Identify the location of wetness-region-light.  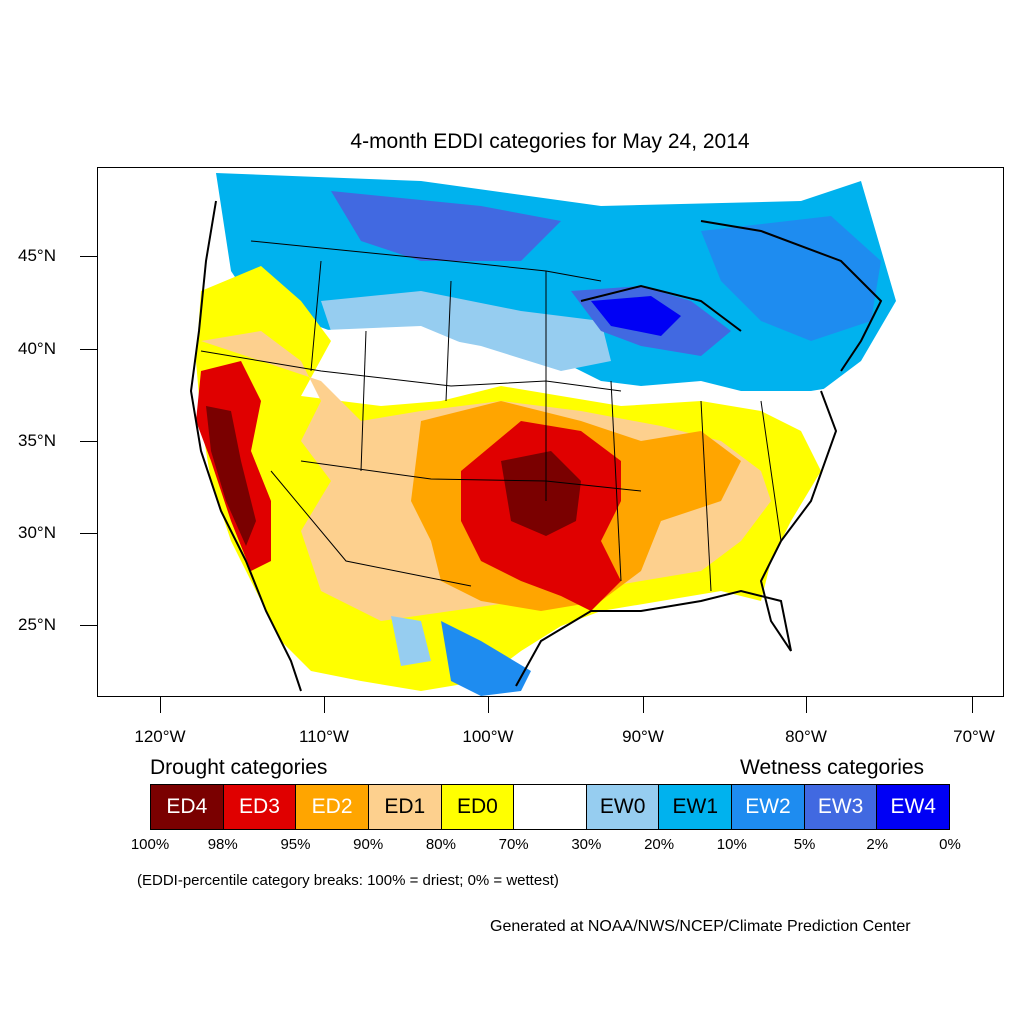
(466, 331).